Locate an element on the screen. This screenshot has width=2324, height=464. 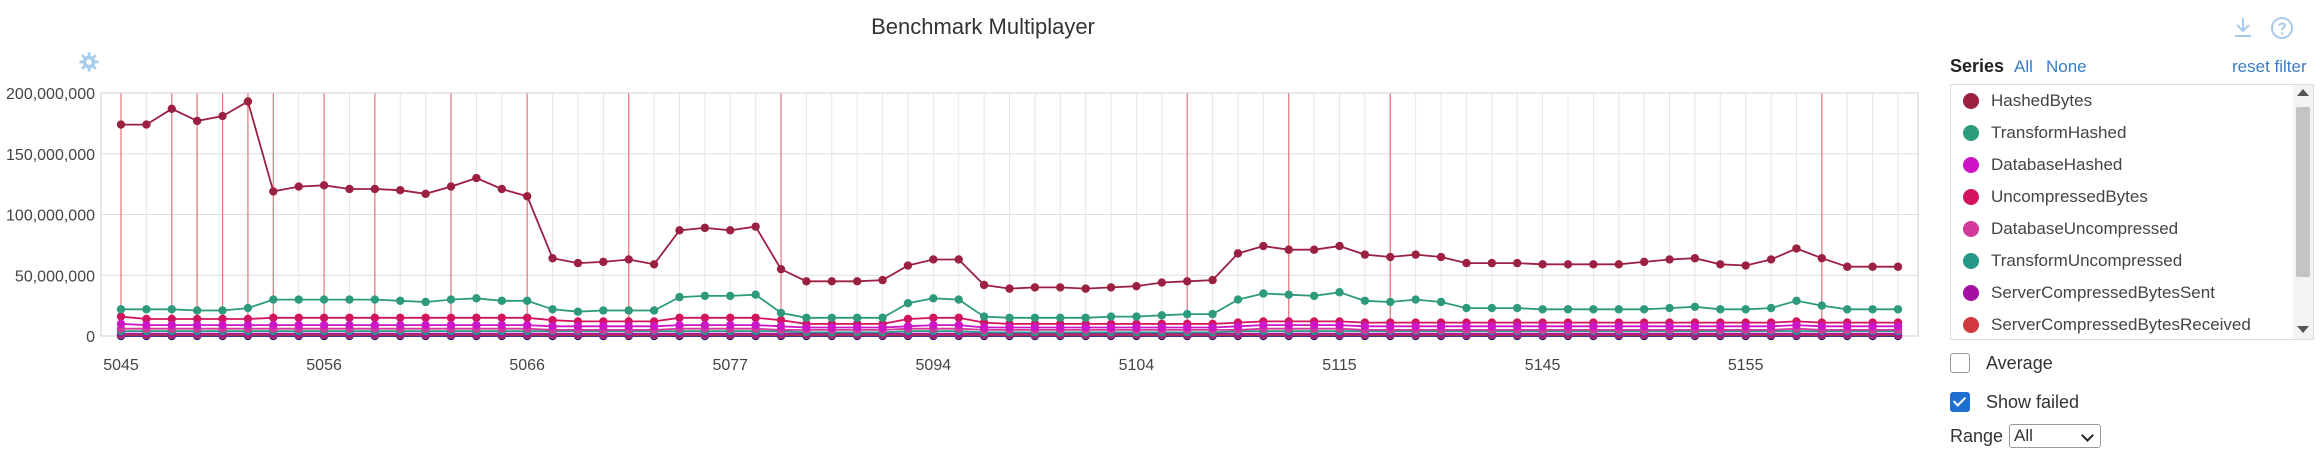
reset-filter-link: reset filter is located at coordinates (2269, 66).